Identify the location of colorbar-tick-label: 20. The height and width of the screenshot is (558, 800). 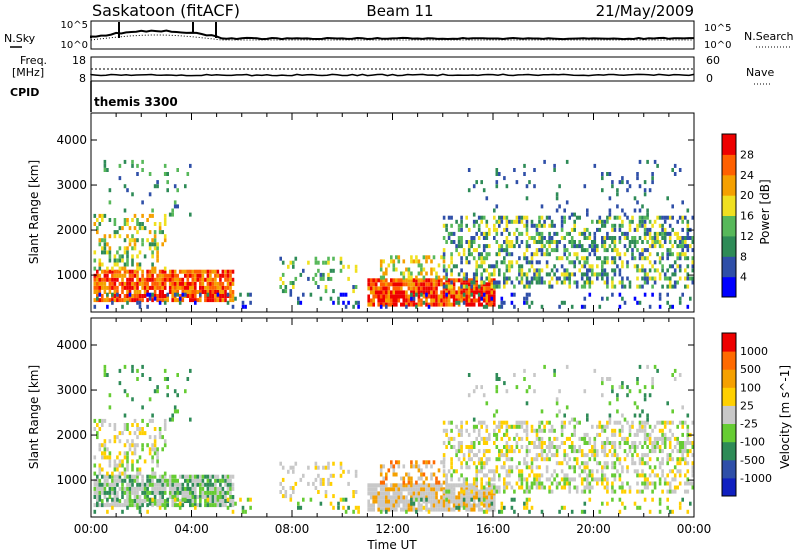
(747, 195).